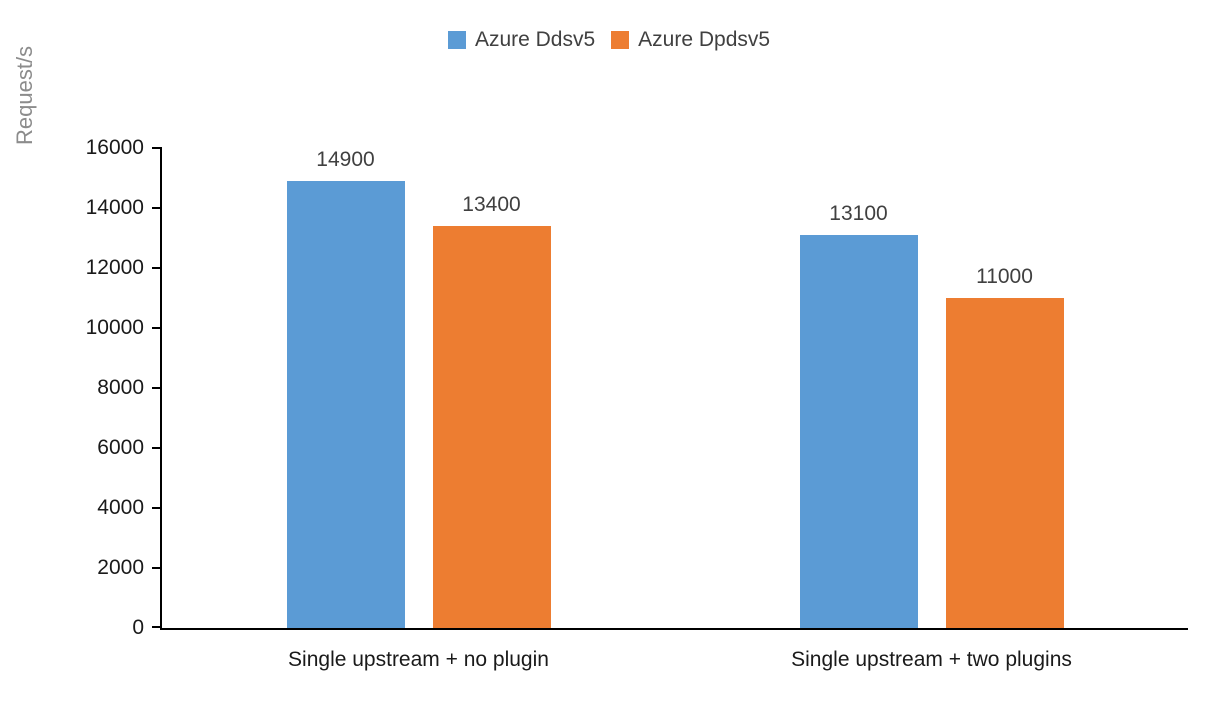 The height and width of the screenshot is (708, 1218). What do you see at coordinates (345, 159) in the screenshot?
I see `bar-value-label: 14900` at bounding box center [345, 159].